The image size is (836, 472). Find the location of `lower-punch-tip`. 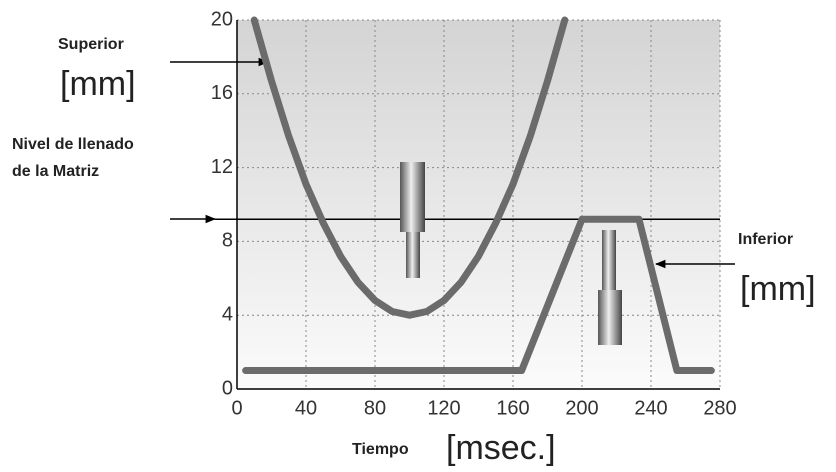

lower-punch-tip is located at coordinates (609, 260).